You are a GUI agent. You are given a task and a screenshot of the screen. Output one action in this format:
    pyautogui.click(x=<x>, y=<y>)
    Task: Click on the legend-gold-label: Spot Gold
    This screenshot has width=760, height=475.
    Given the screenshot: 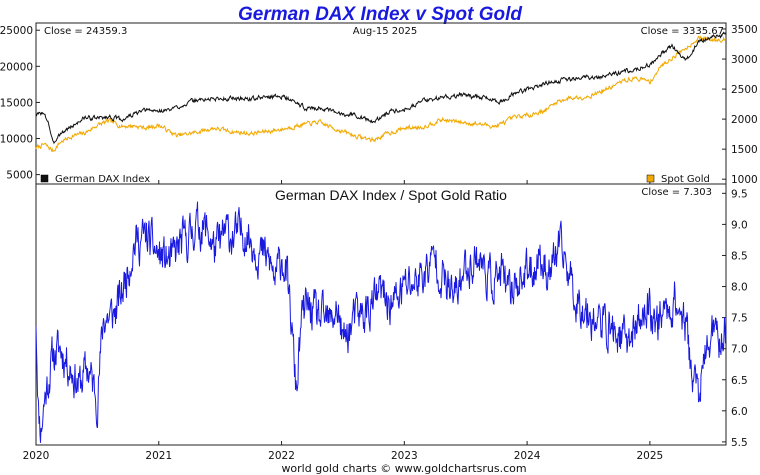 What is the action you would take?
    pyautogui.click(x=685, y=179)
    